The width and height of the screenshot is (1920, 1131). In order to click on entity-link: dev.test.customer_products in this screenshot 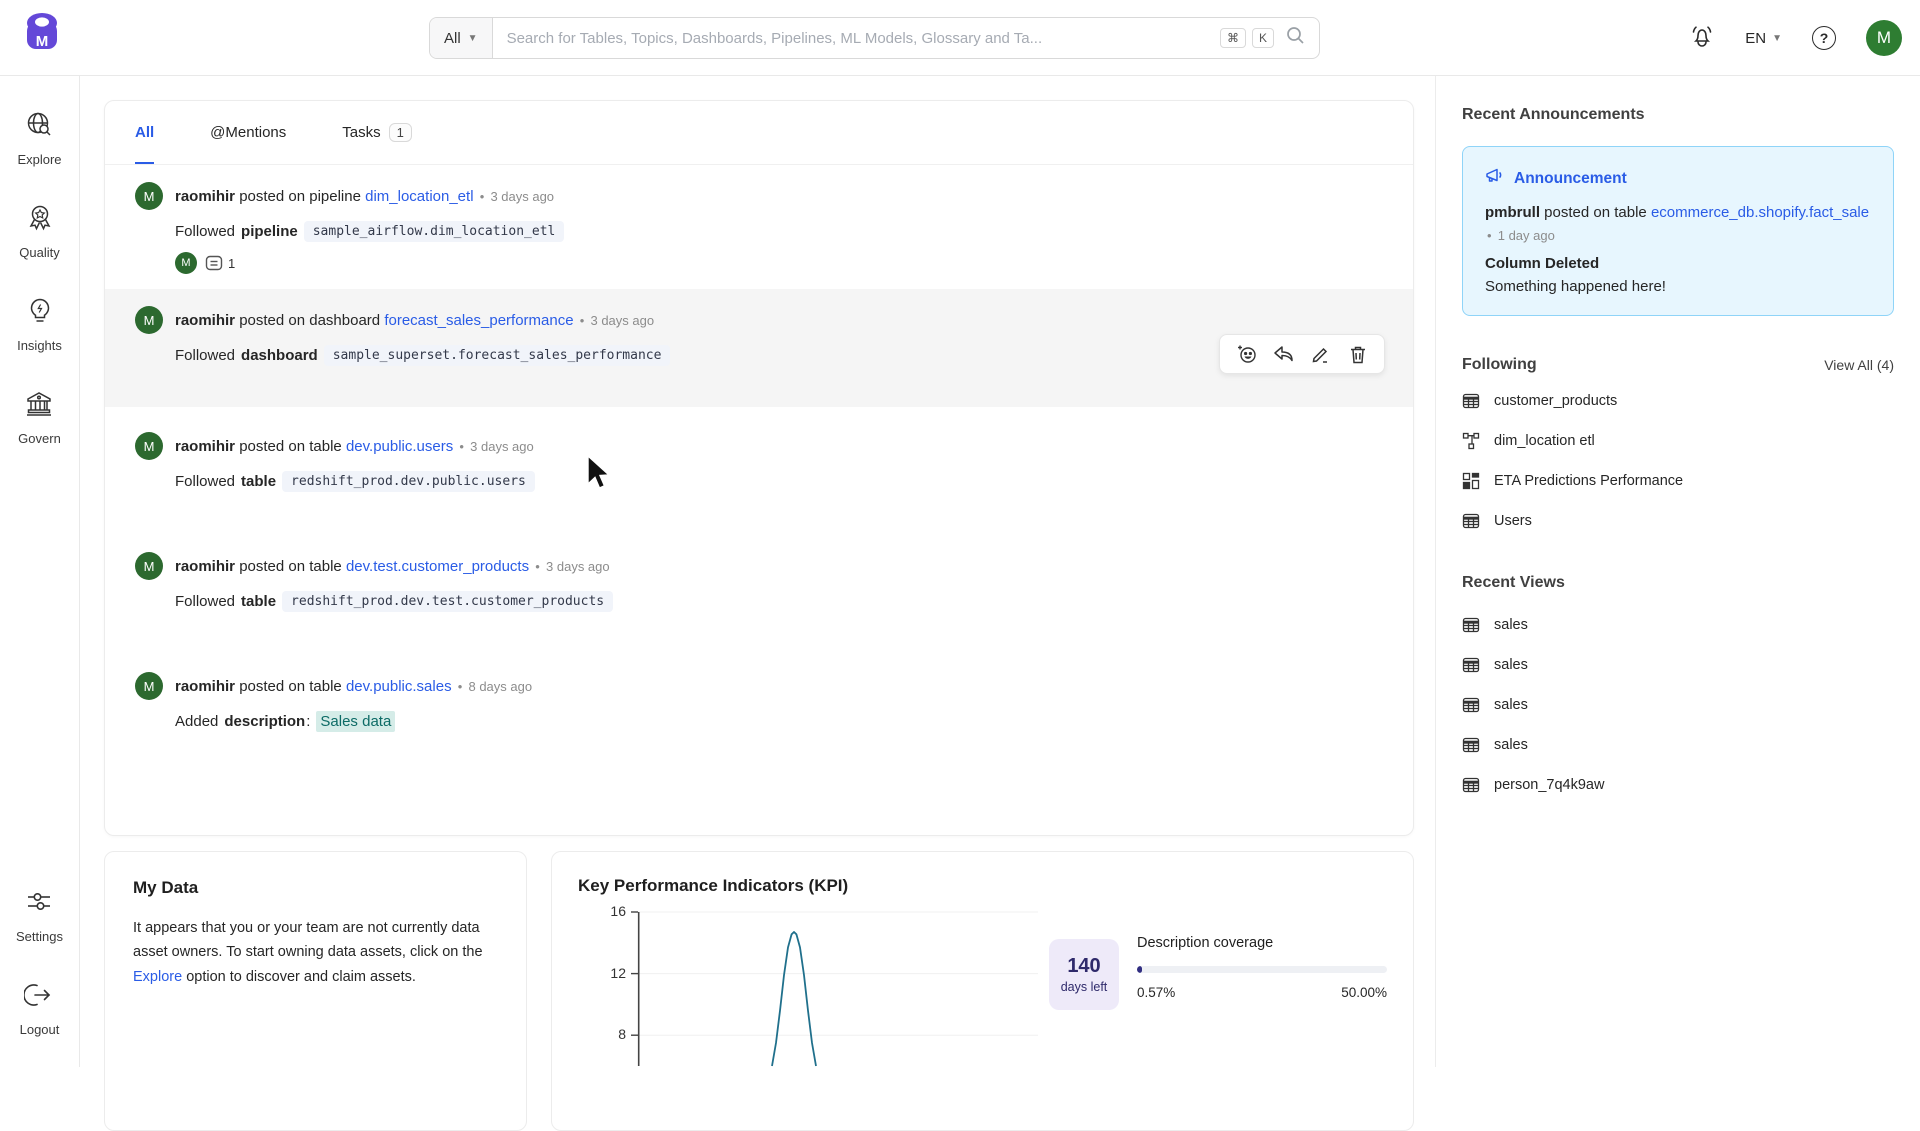, I will do `click(437, 566)`.